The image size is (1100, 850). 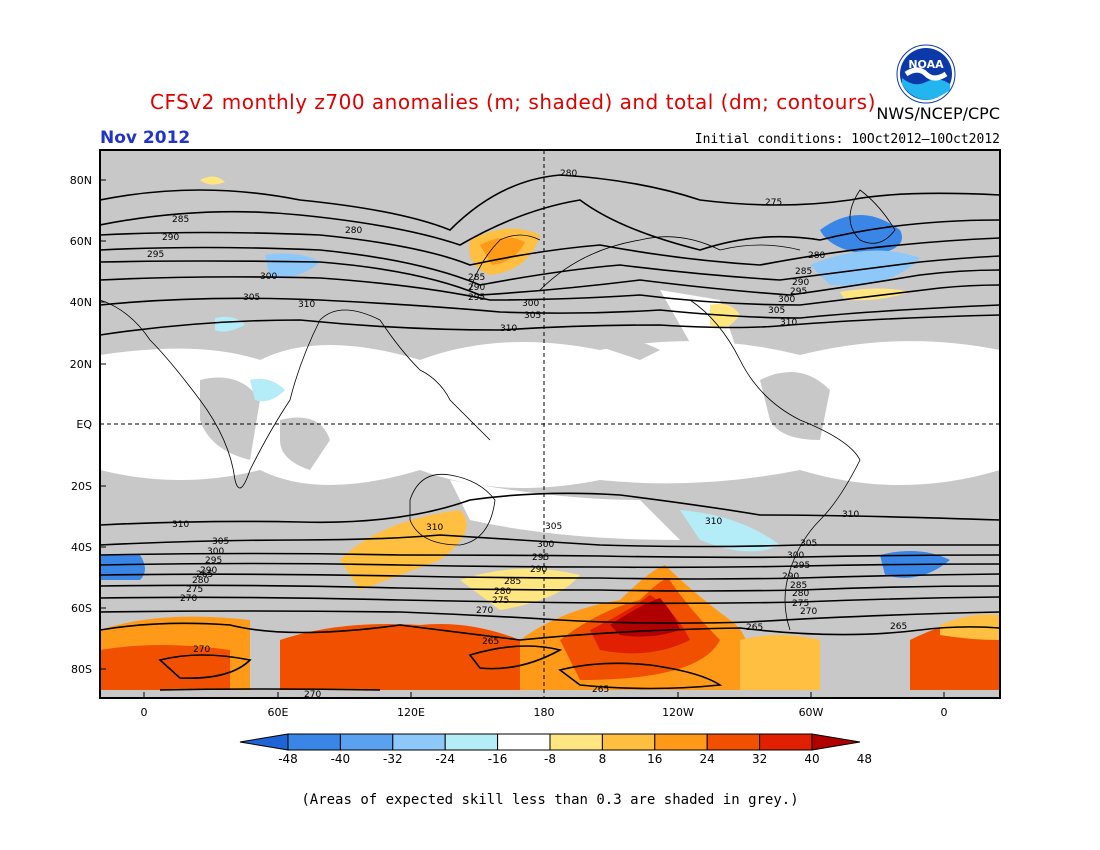 I want to click on colorbar-tick-label: 16, so click(x=654, y=759).